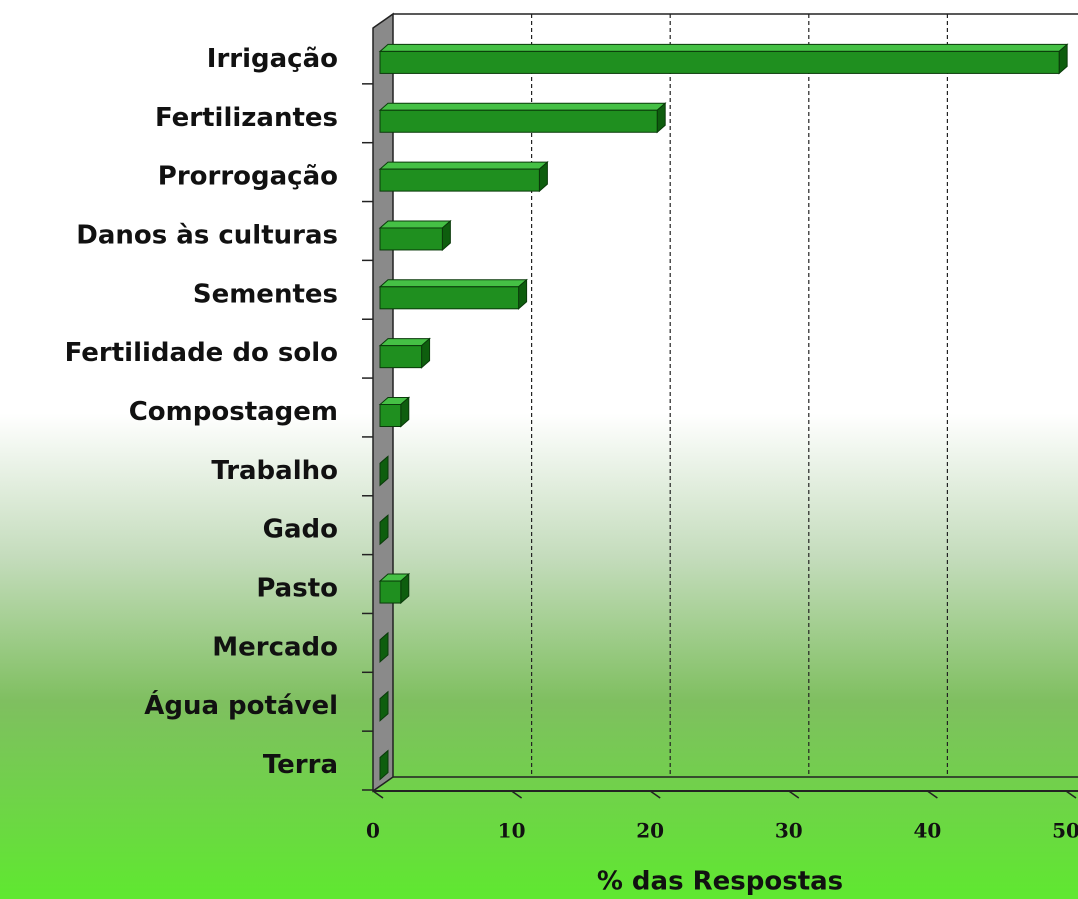 Image resolution: width=1078 pixels, height=899 pixels. I want to click on y-tick-label: Compostagem, so click(233, 412).